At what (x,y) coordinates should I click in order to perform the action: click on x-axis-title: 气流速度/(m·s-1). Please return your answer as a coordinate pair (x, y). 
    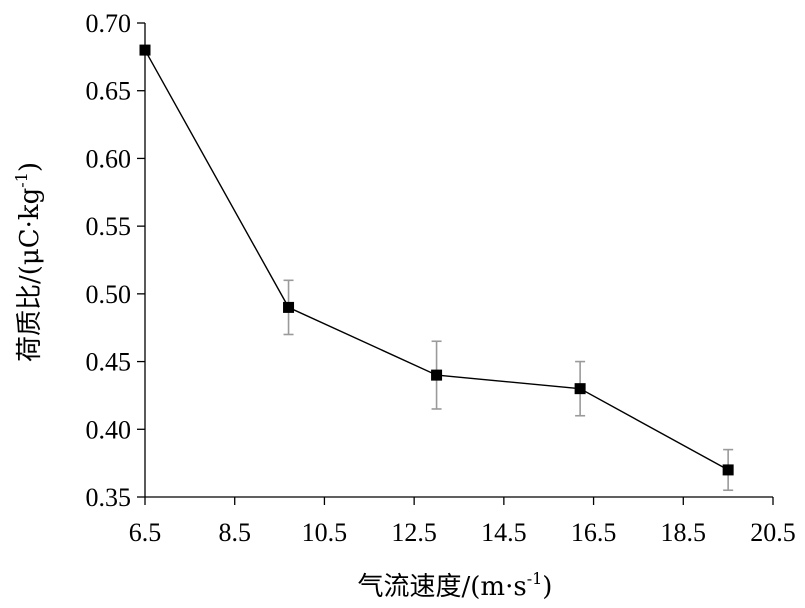
    Looking at the image, I should click on (455, 585).